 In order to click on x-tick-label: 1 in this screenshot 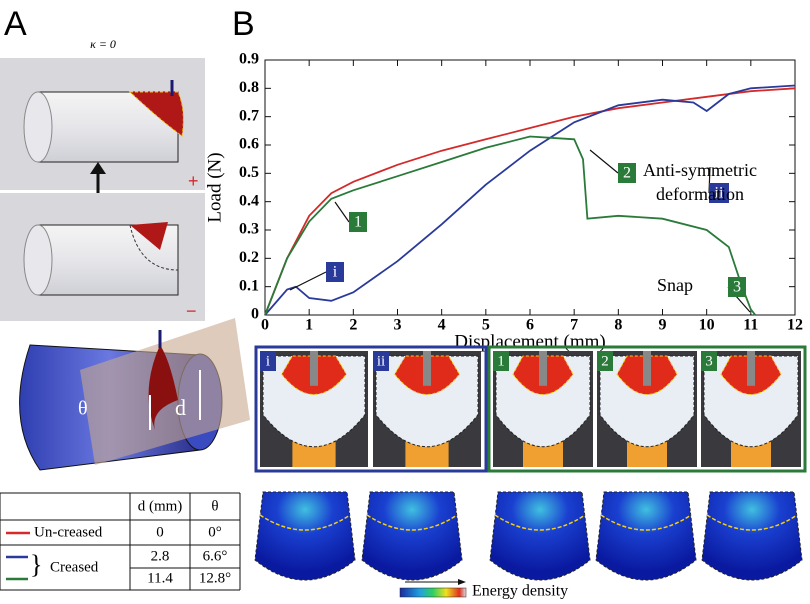, I will do `click(309, 325)`.